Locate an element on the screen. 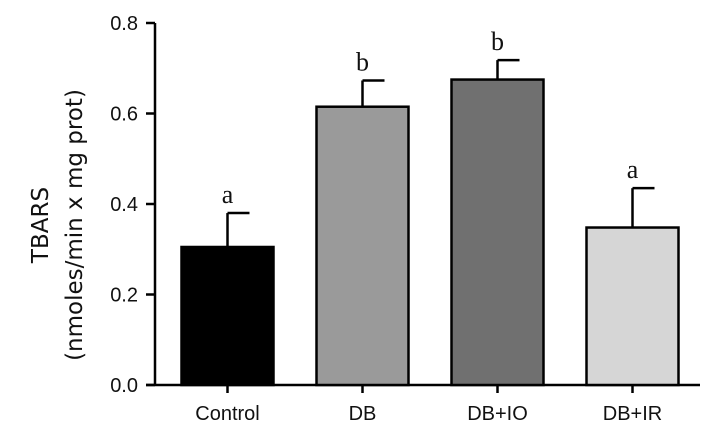 The image size is (718, 443). y-tick-label: 0.0 is located at coordinates (124, 386).